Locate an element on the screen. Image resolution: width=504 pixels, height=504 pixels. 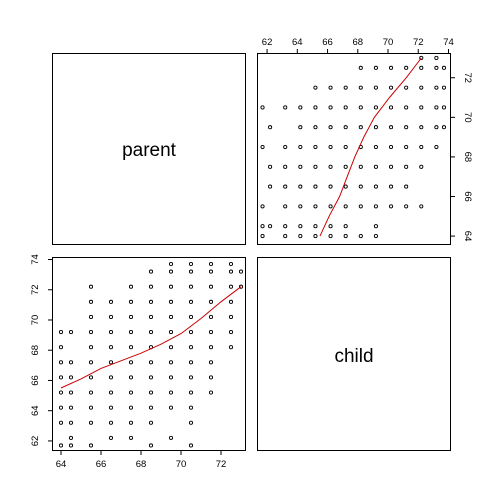
ticklabel-right-68: 68 is located at coordinates (467, 157).